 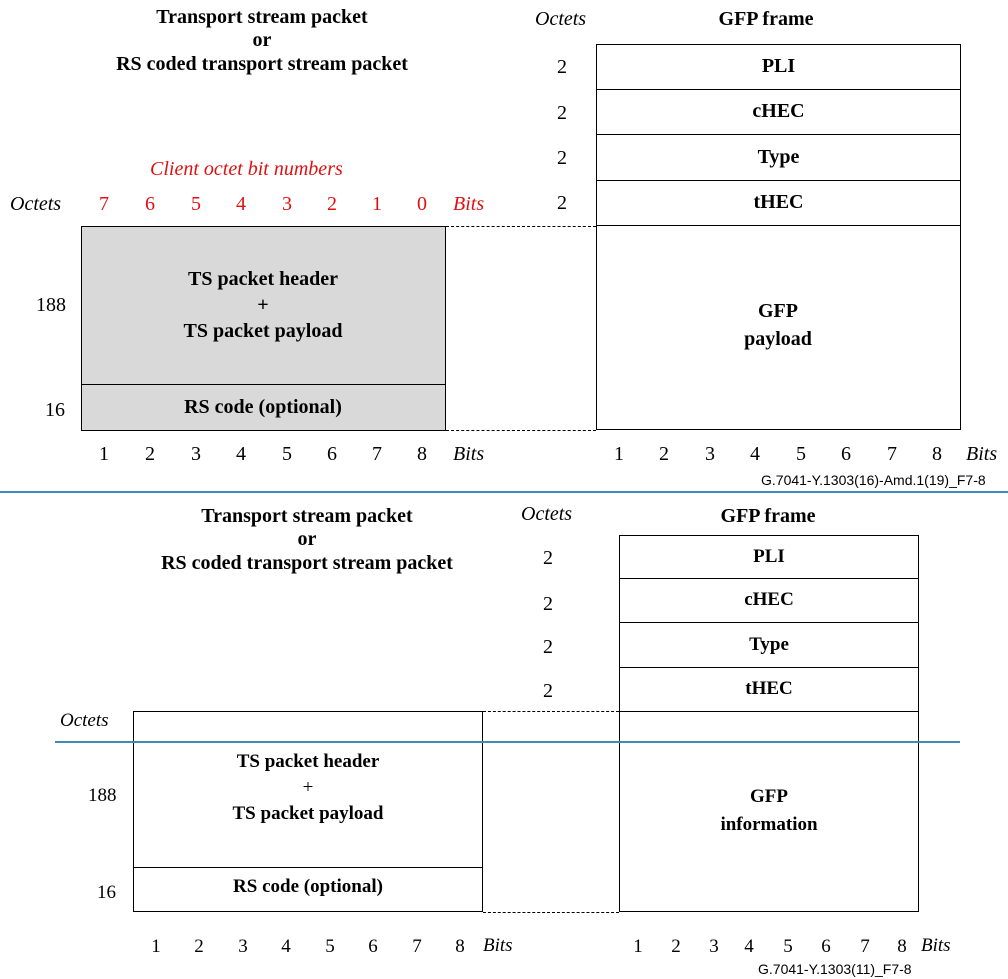 What do you see at coordinates (246, 169) in the screenshot?
I see `client-bit-numbers-label: Client octet bit numbers` at bounding box center [246, 169].